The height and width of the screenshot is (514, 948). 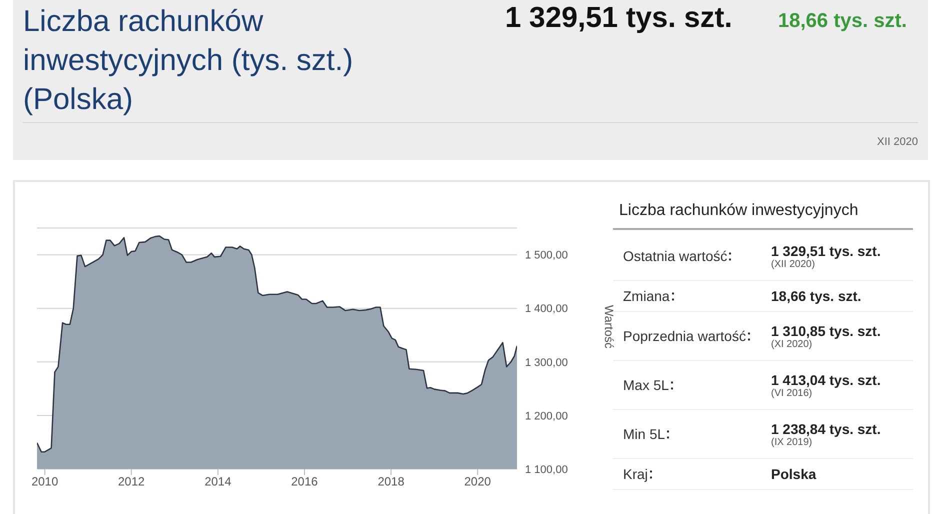 I want to click on category-label: Zmiana, so click(x=646, y=296).